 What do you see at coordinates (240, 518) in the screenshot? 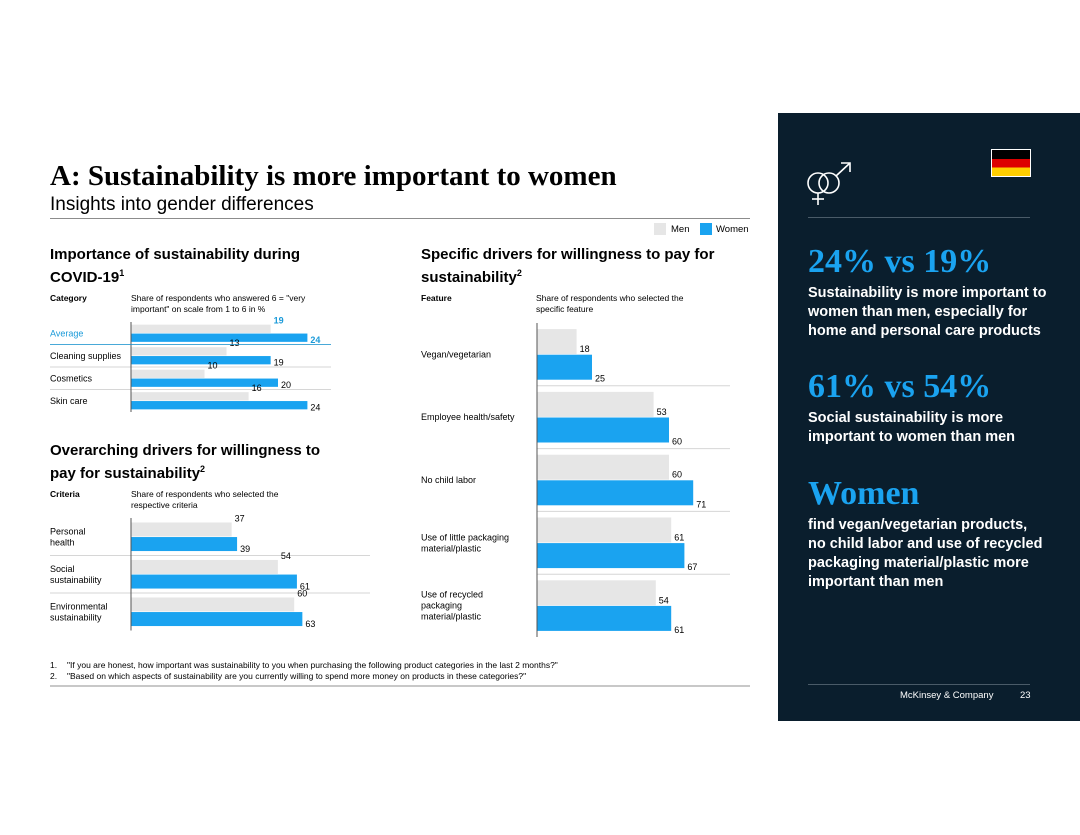
I see `value-label-men: 37` at bounding box center [240, 518].